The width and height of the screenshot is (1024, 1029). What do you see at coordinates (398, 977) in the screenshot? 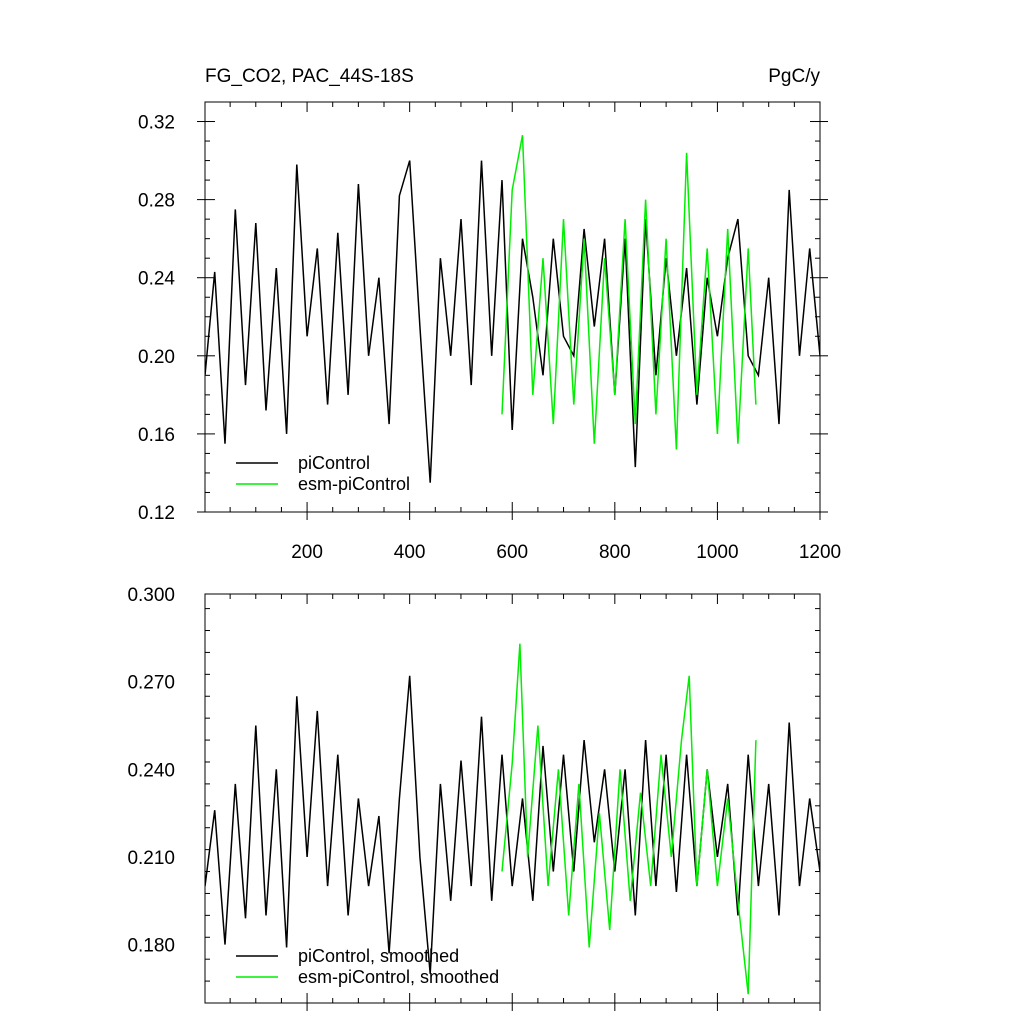
I see `legend-label: esm-piControl, smoothed` at bounding box center [398, 977].